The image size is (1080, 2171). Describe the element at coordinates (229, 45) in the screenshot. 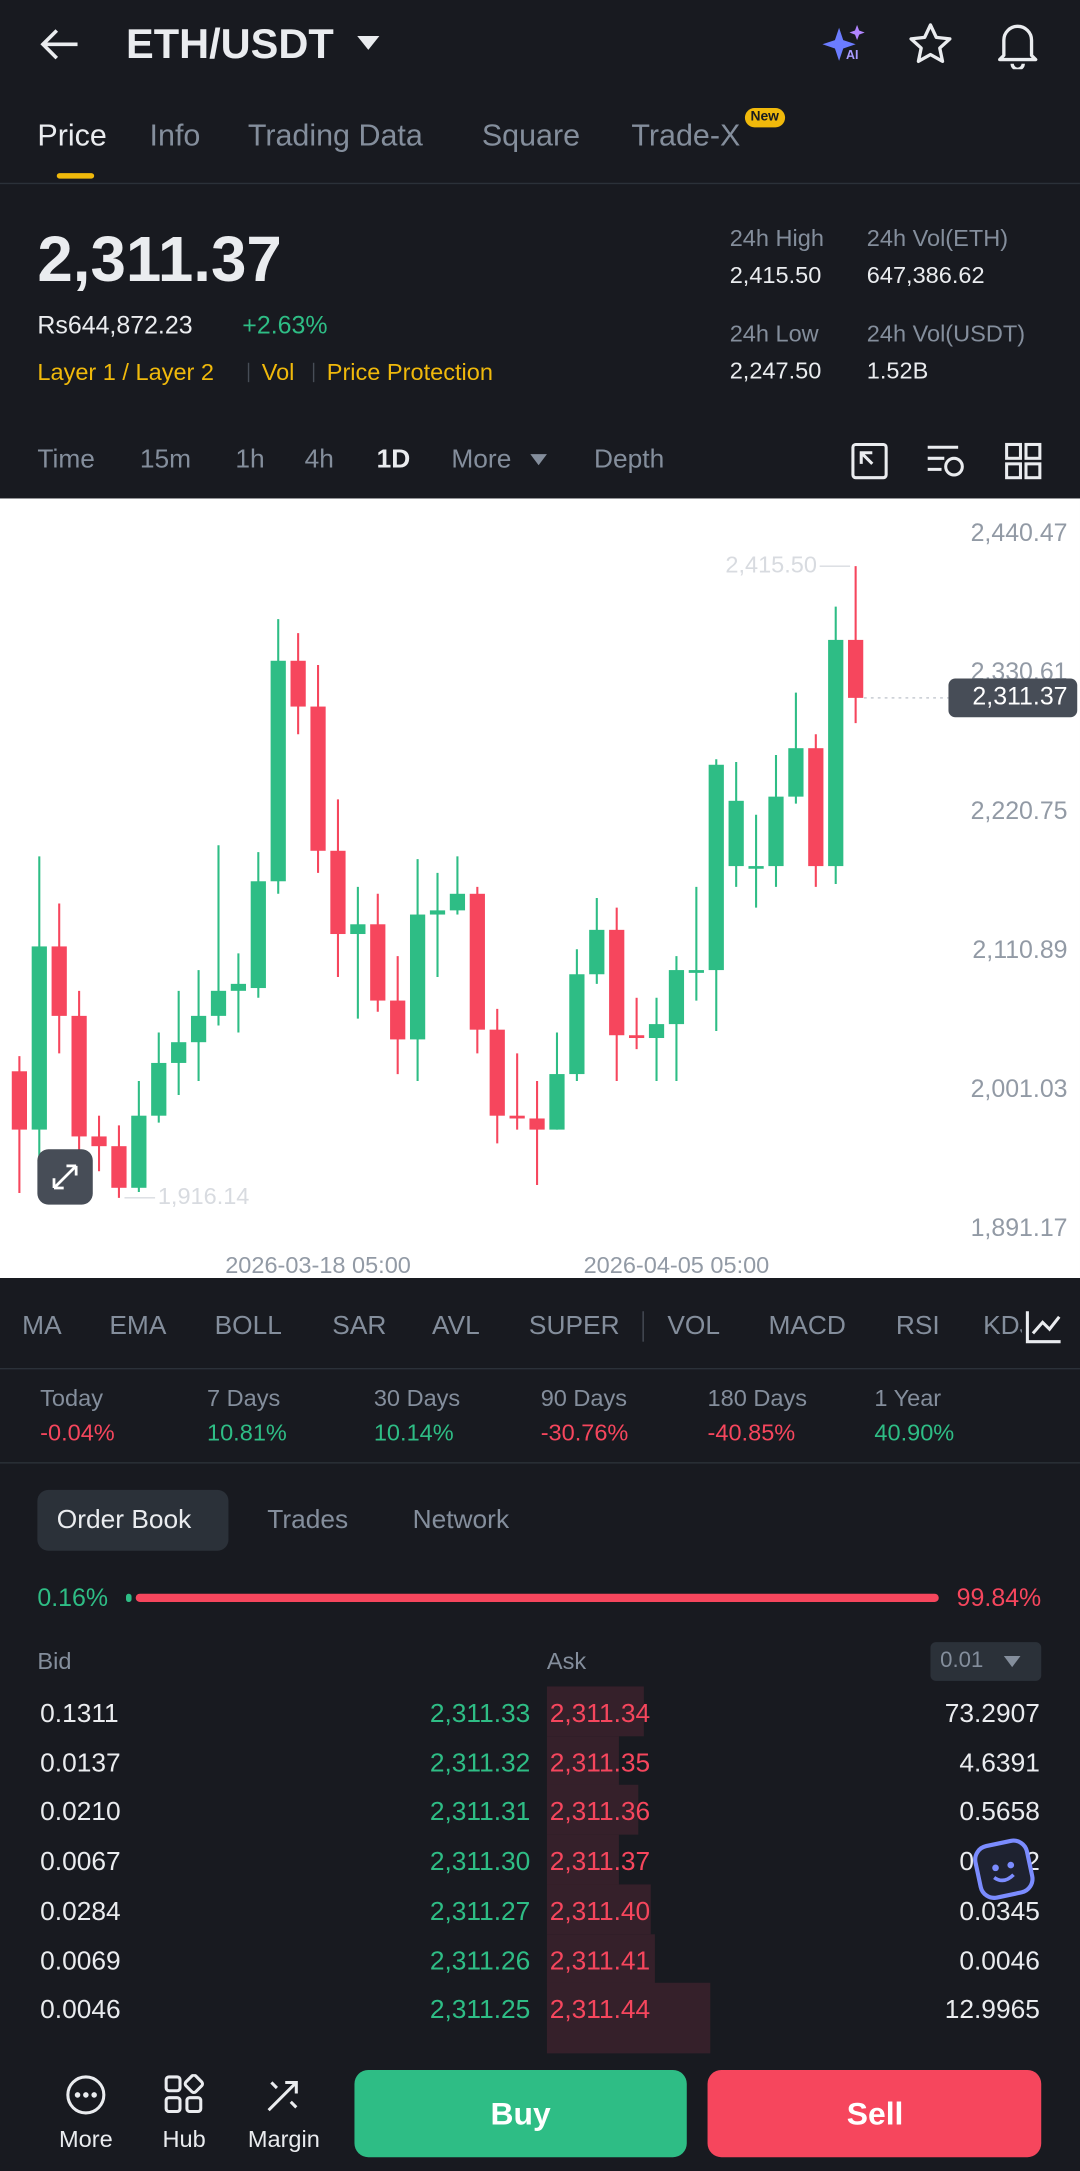

I see `pair-title: ETH/USDT` at that location.